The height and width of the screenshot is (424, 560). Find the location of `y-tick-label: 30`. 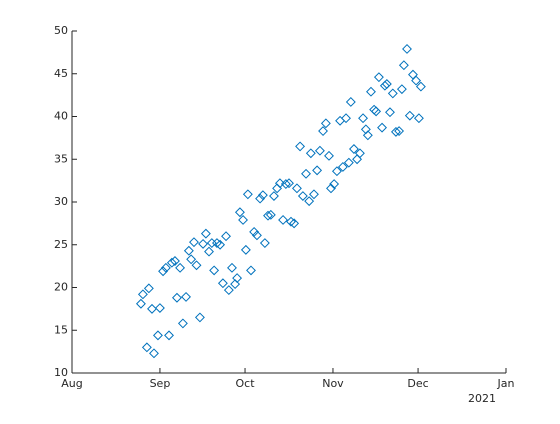

y-tick-label: 30 is located at coordinates (61, 201).